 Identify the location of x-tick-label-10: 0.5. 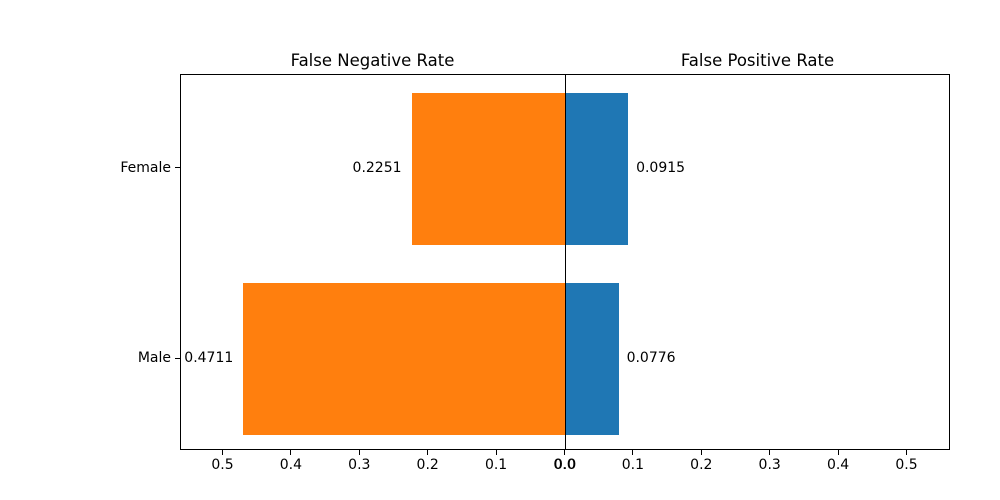
(906, 465).